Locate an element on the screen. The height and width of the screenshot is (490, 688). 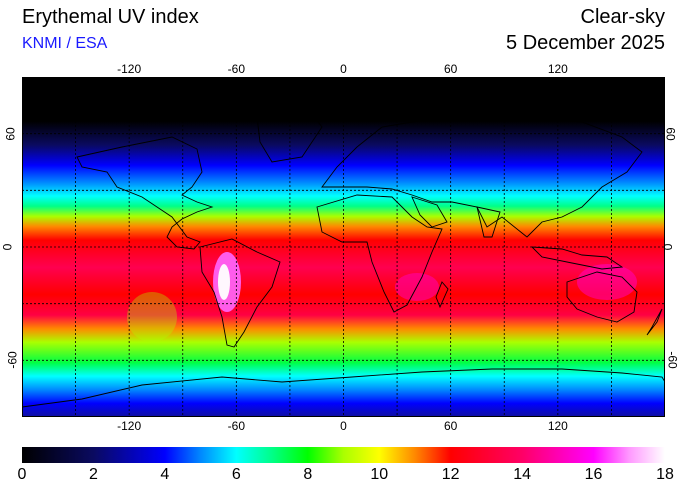
colorbar-tick-label: 14 is located at coordinates (522, 474).